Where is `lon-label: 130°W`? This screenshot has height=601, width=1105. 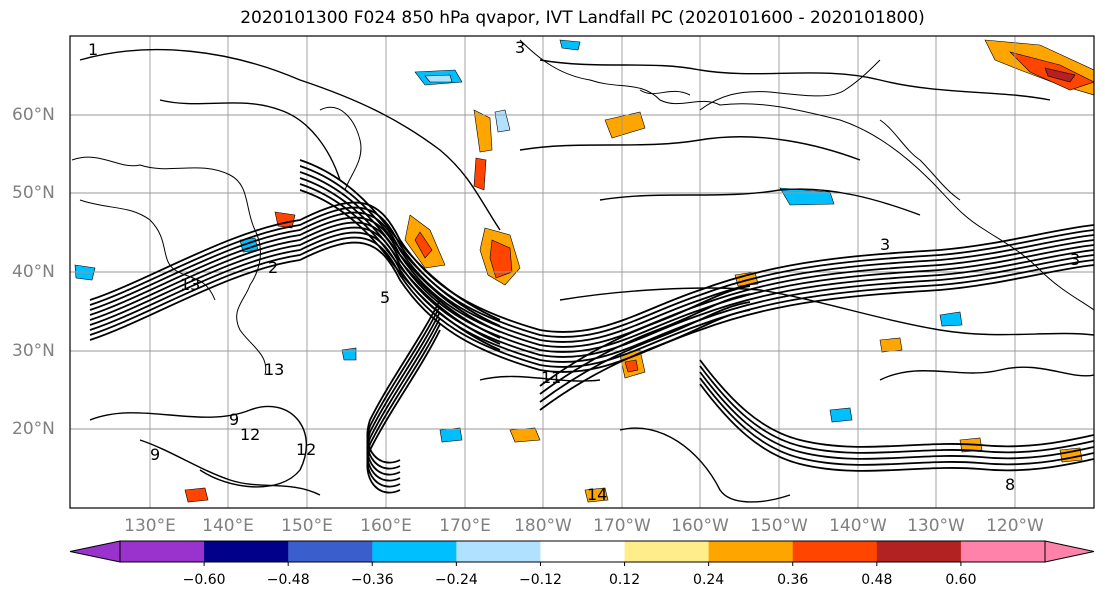 lon-label: 130°W is located at coordinates (936, 526).